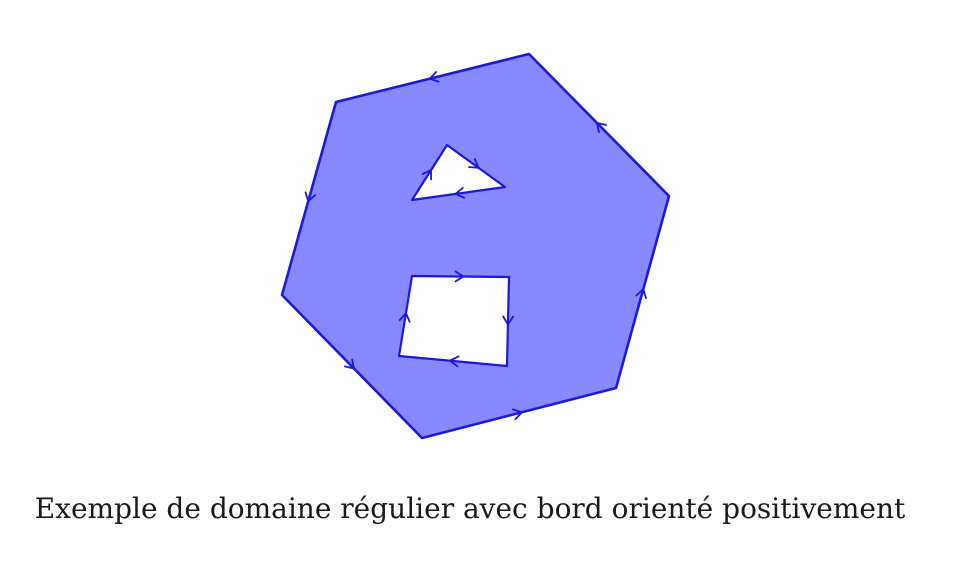  I want to click on quadrilateral-hole-boundary, so click(454, 321).